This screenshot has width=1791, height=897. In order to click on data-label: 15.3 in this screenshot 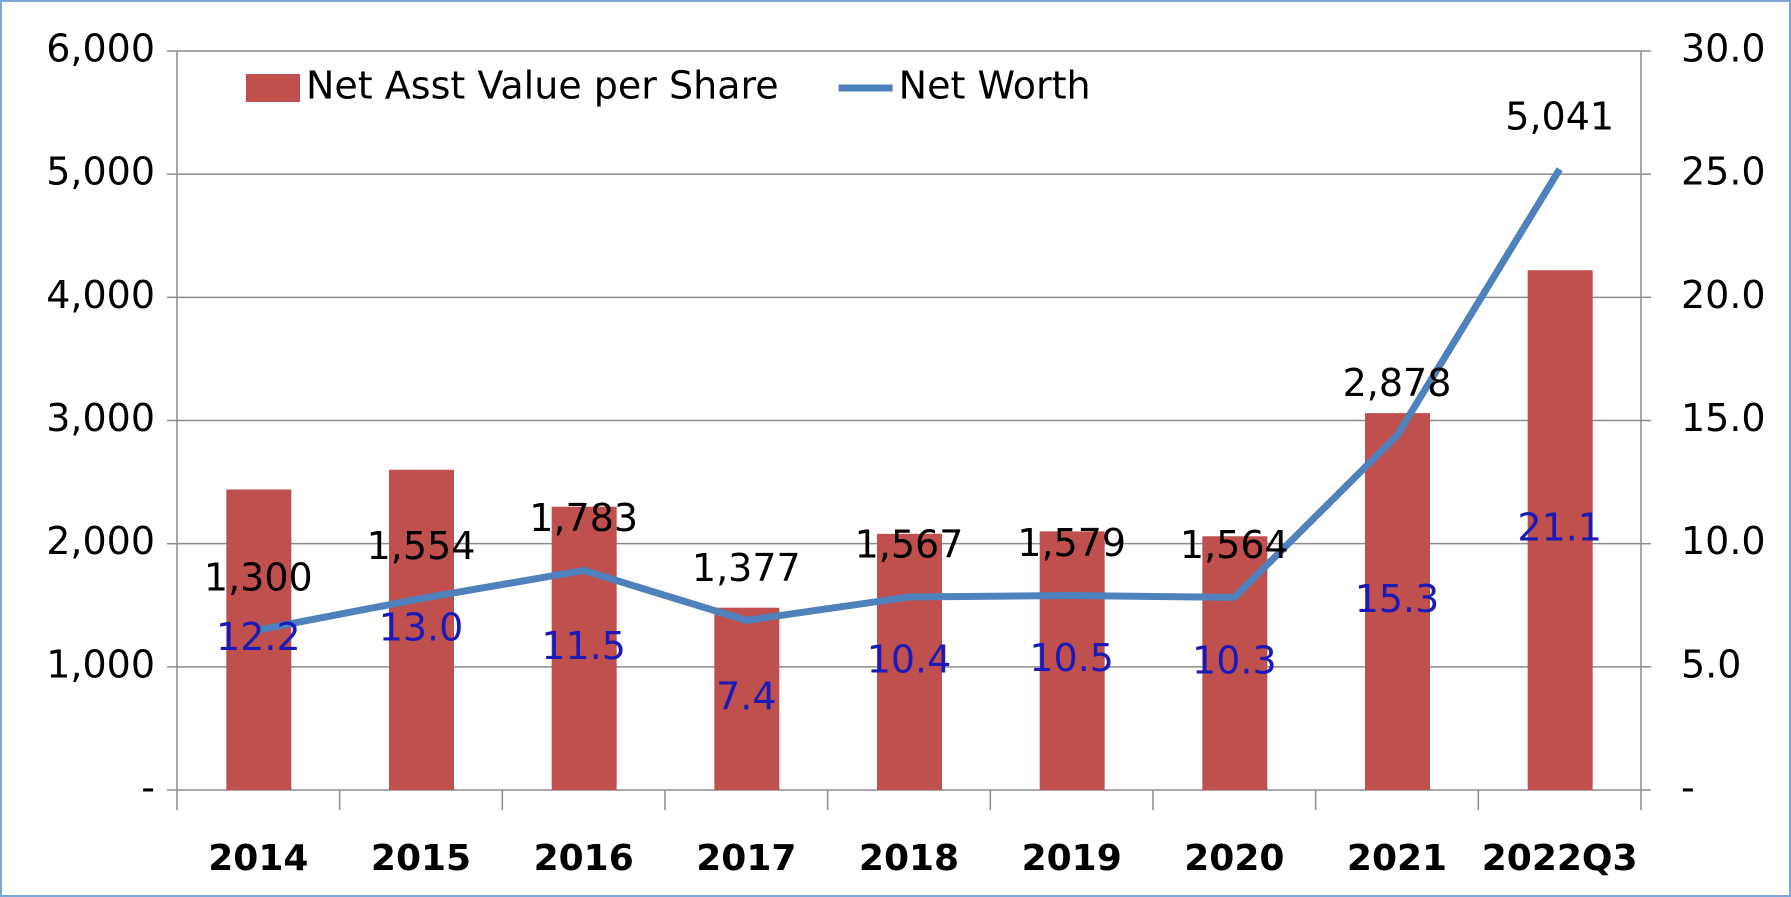, I will do `click(1397, 599)`.